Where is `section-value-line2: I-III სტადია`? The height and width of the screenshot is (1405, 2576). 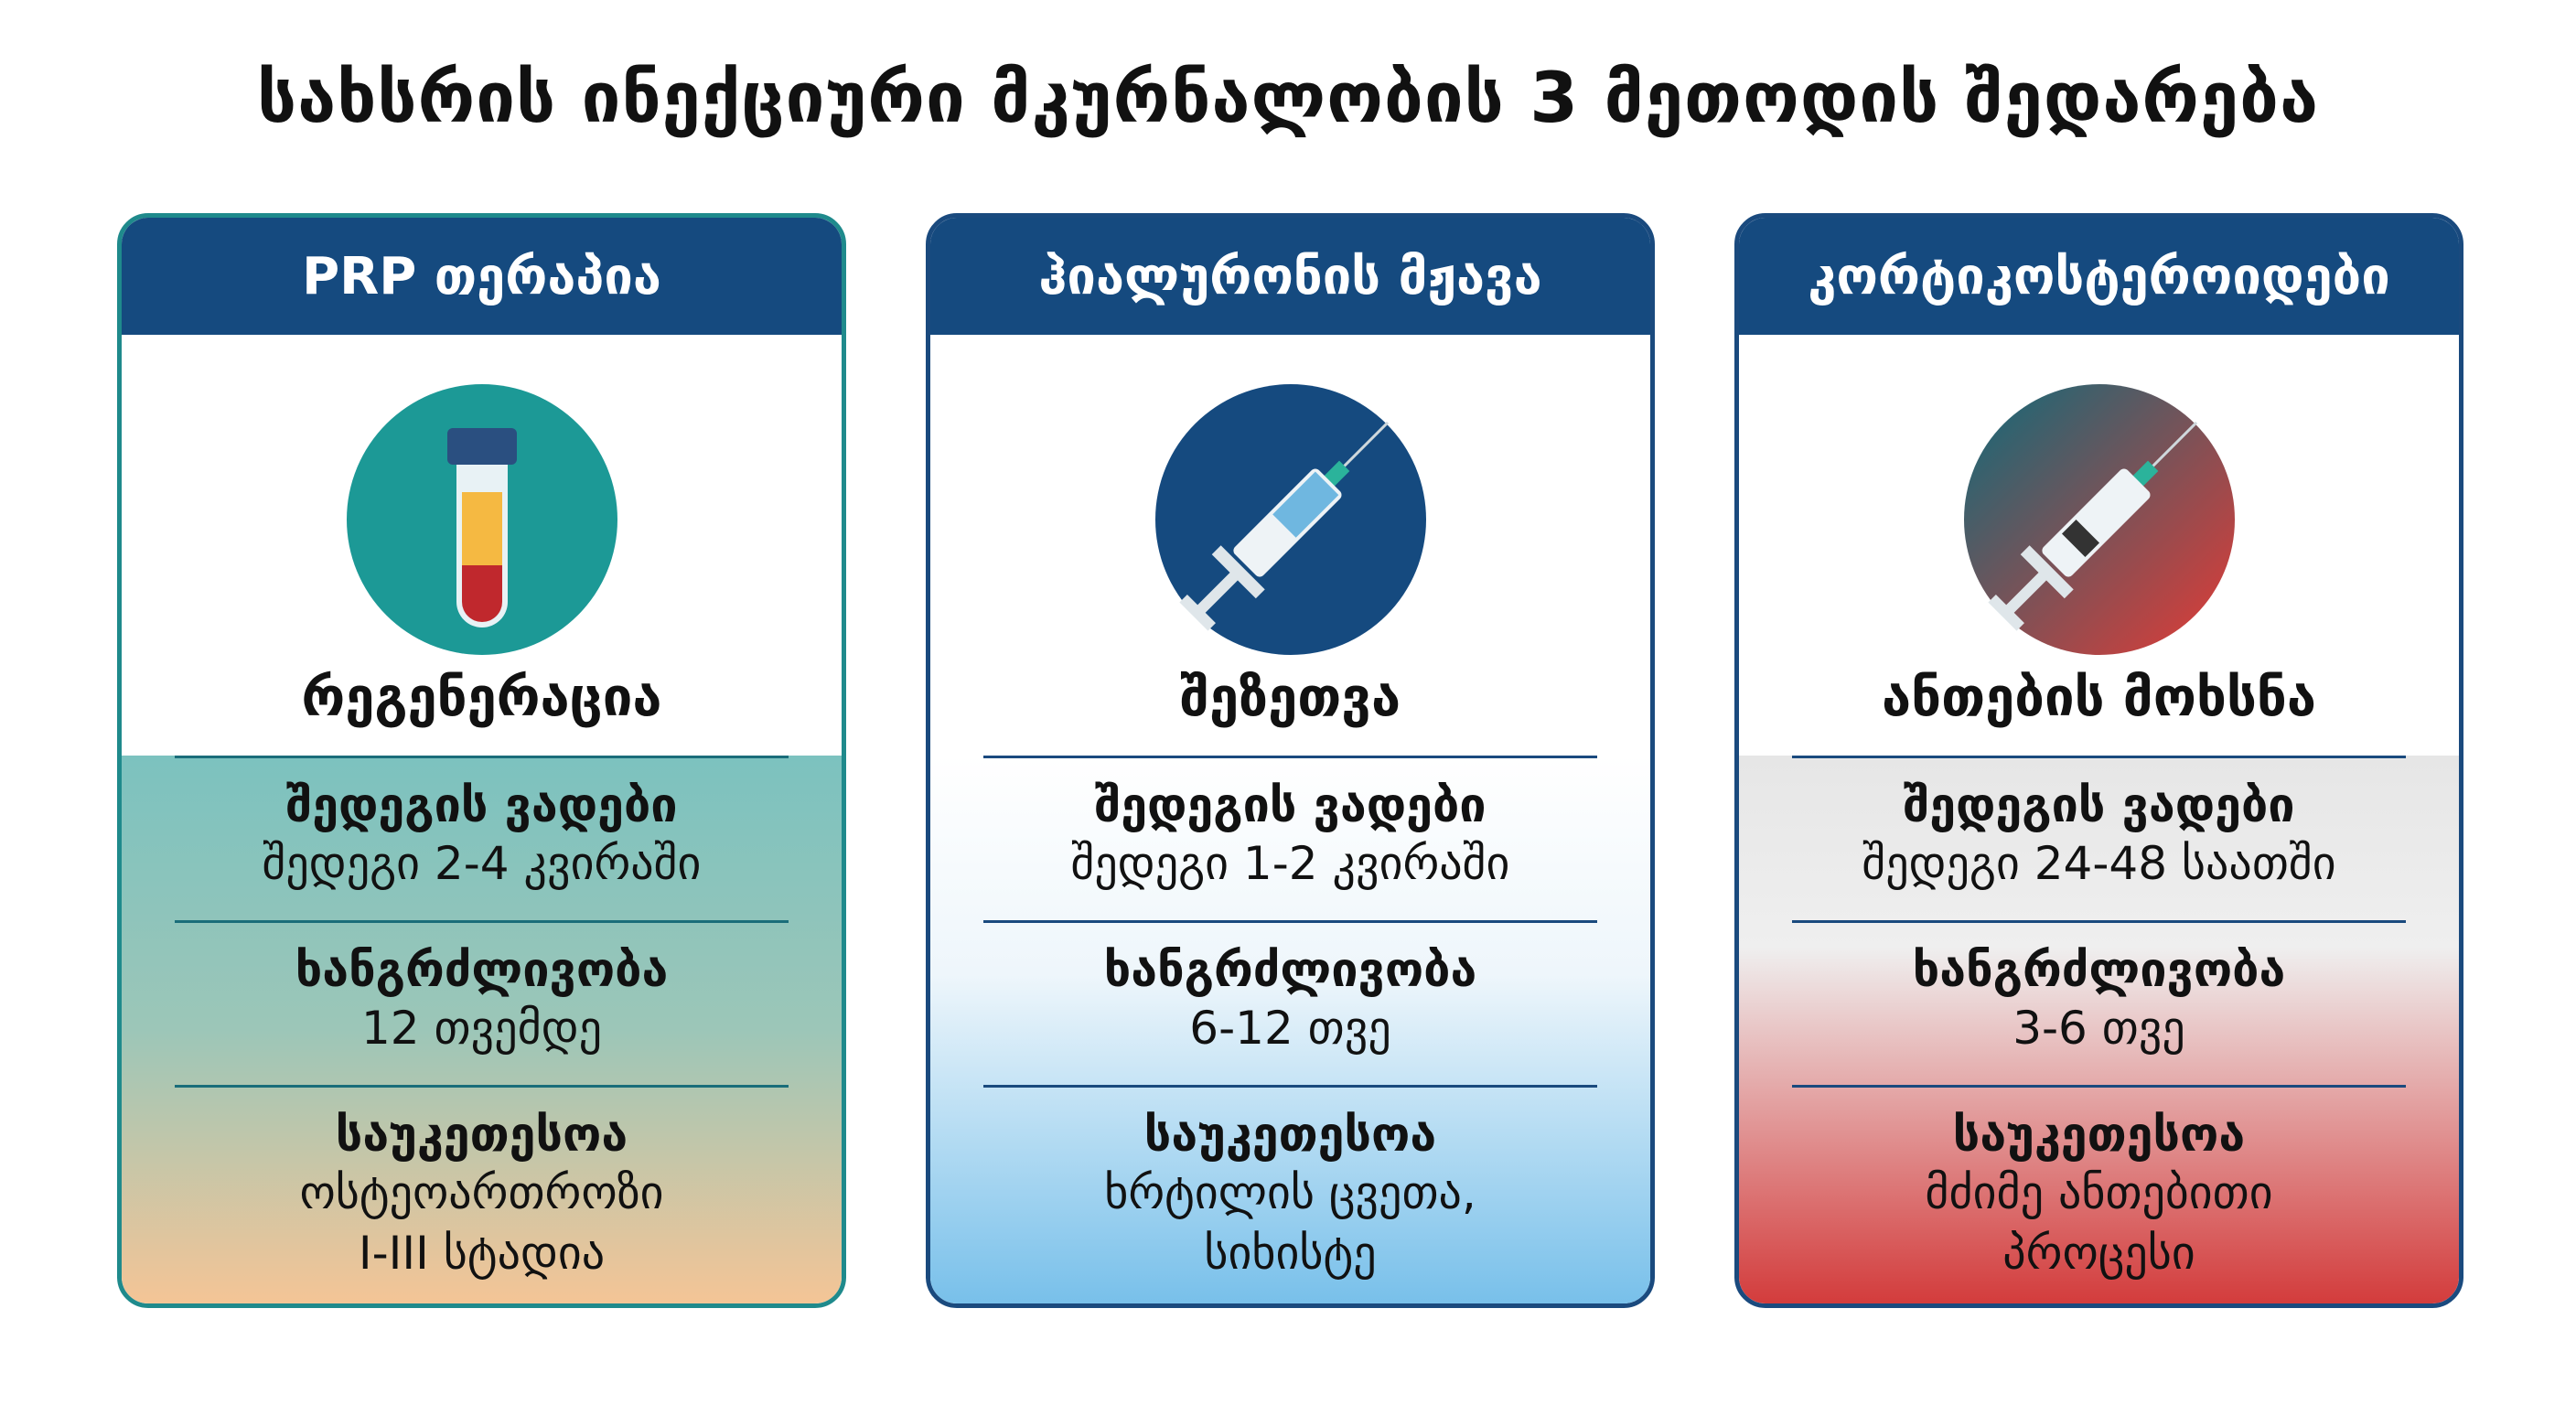
section-value-line2: I-III სტადია is located at coordinates (482, 1253).